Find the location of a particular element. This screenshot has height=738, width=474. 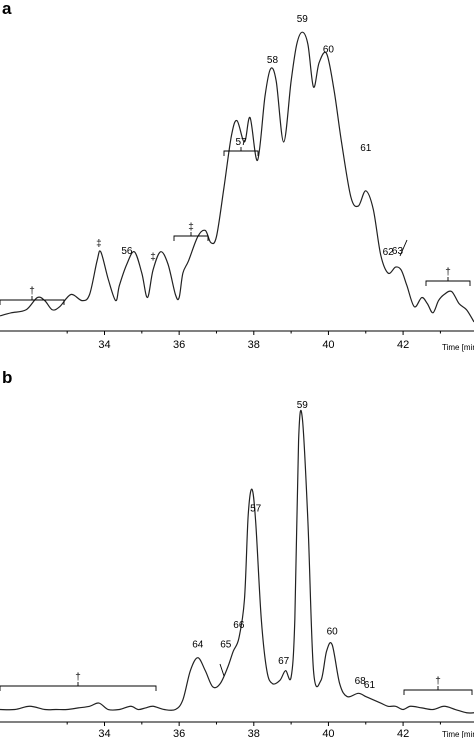

panel-a-peak-label: 56 is located at coordinates (127, 251).